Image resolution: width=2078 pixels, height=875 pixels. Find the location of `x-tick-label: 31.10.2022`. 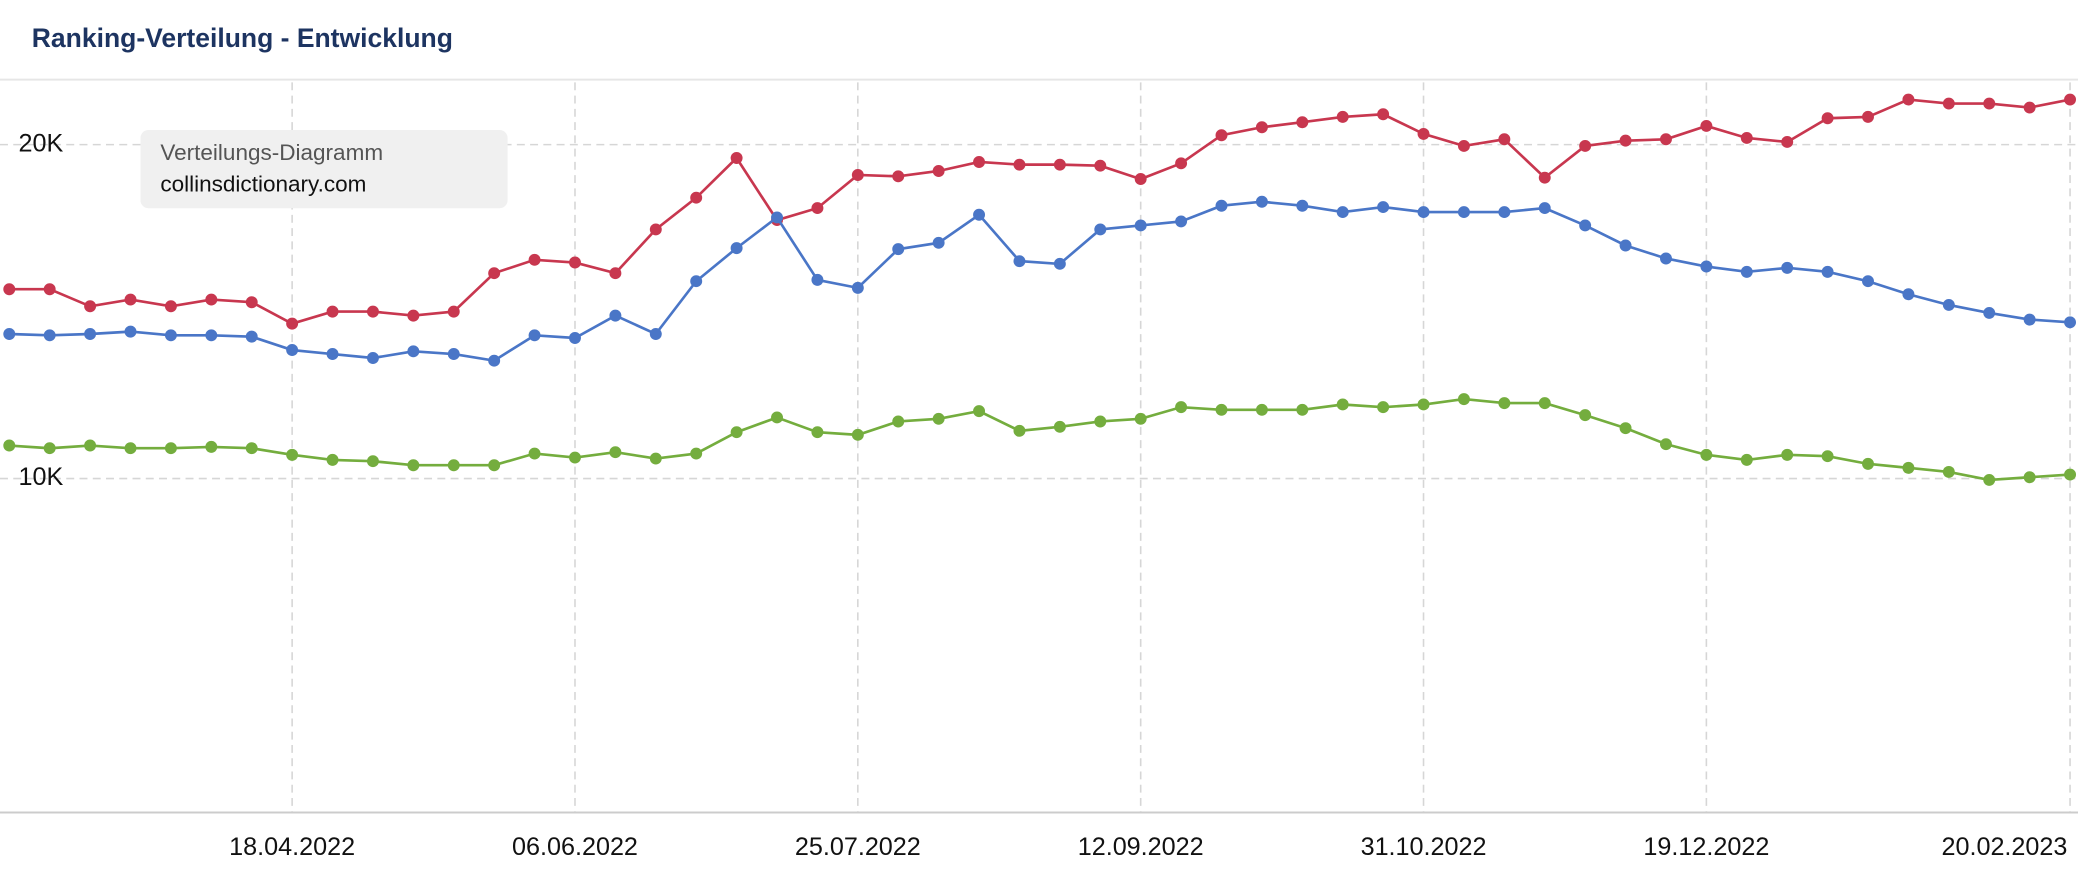

x-tick-label: 31.10.2022 is located at coordinates (1424, 847).